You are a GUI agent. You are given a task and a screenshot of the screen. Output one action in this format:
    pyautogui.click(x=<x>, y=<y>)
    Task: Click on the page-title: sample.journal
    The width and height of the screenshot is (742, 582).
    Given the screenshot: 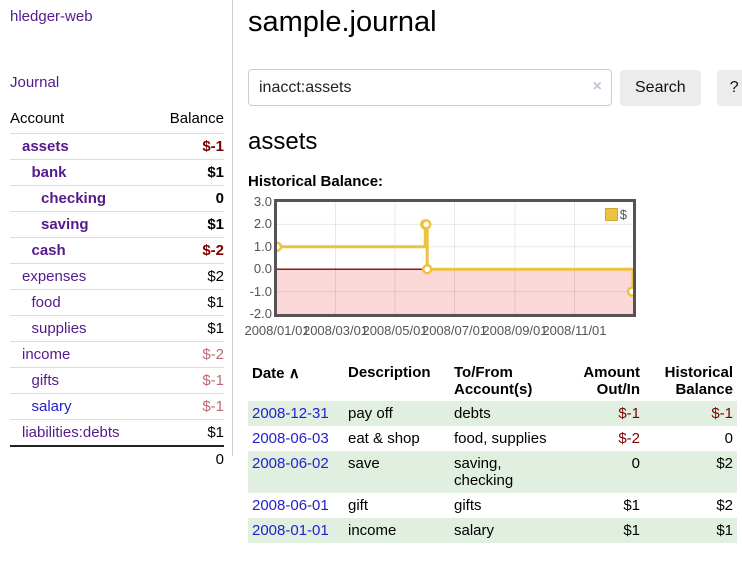 What is the action you would take?
    pyautogui.click(x=342, y=22)
    